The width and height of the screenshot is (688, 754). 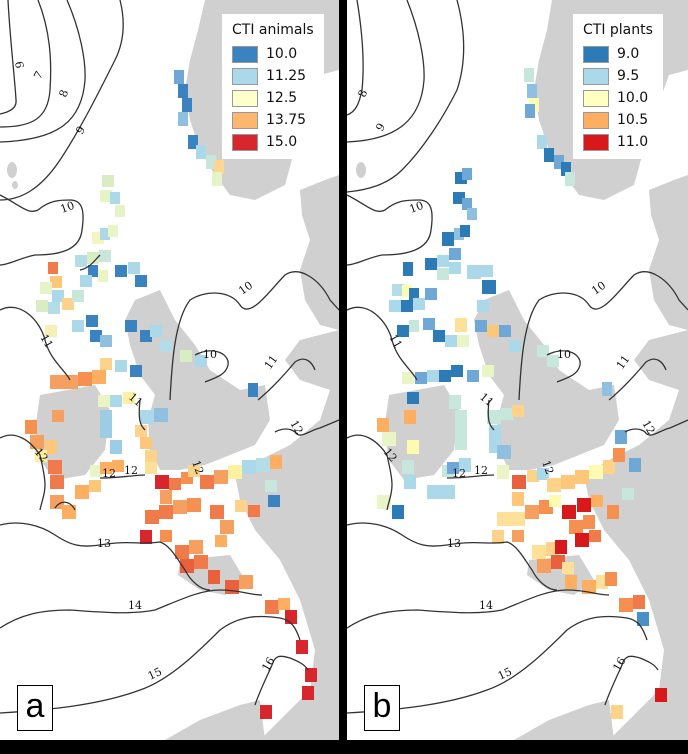 I want to click on legend-value: 11.25, so click(x=286, y=76).